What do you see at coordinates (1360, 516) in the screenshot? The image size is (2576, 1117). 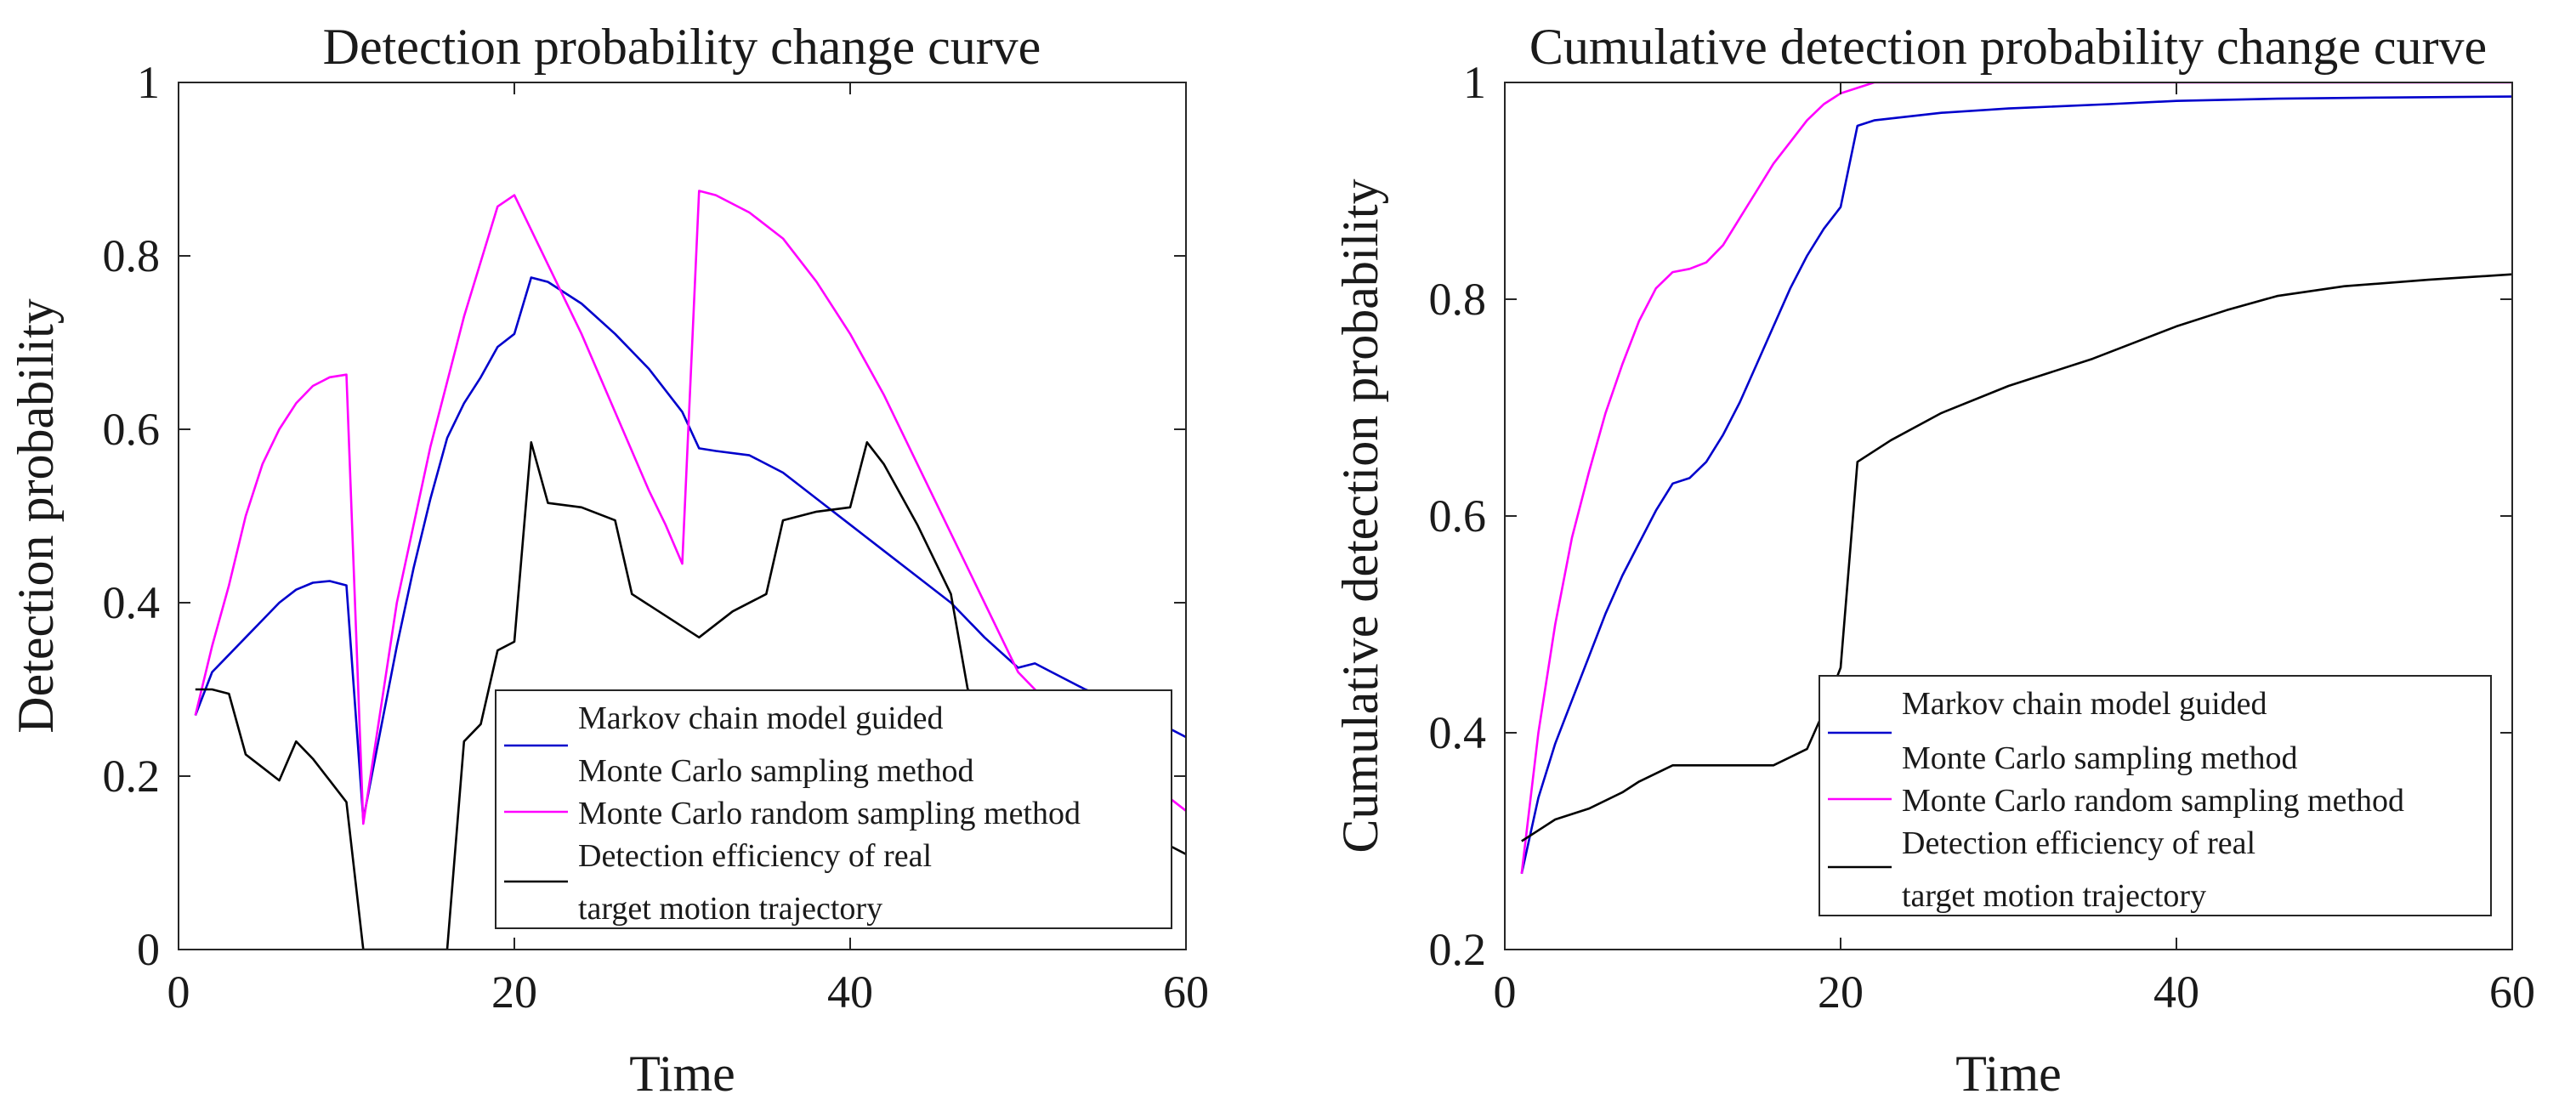 I see `y-axis-label: Cumulative detection probability` at bounding box center [1360, 516].